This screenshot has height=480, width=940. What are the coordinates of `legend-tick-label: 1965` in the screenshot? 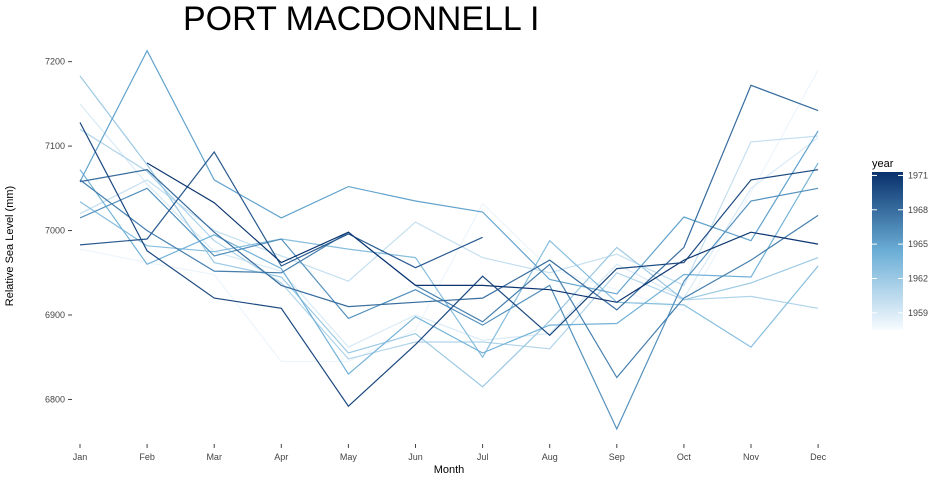 It's located at (918, 244).